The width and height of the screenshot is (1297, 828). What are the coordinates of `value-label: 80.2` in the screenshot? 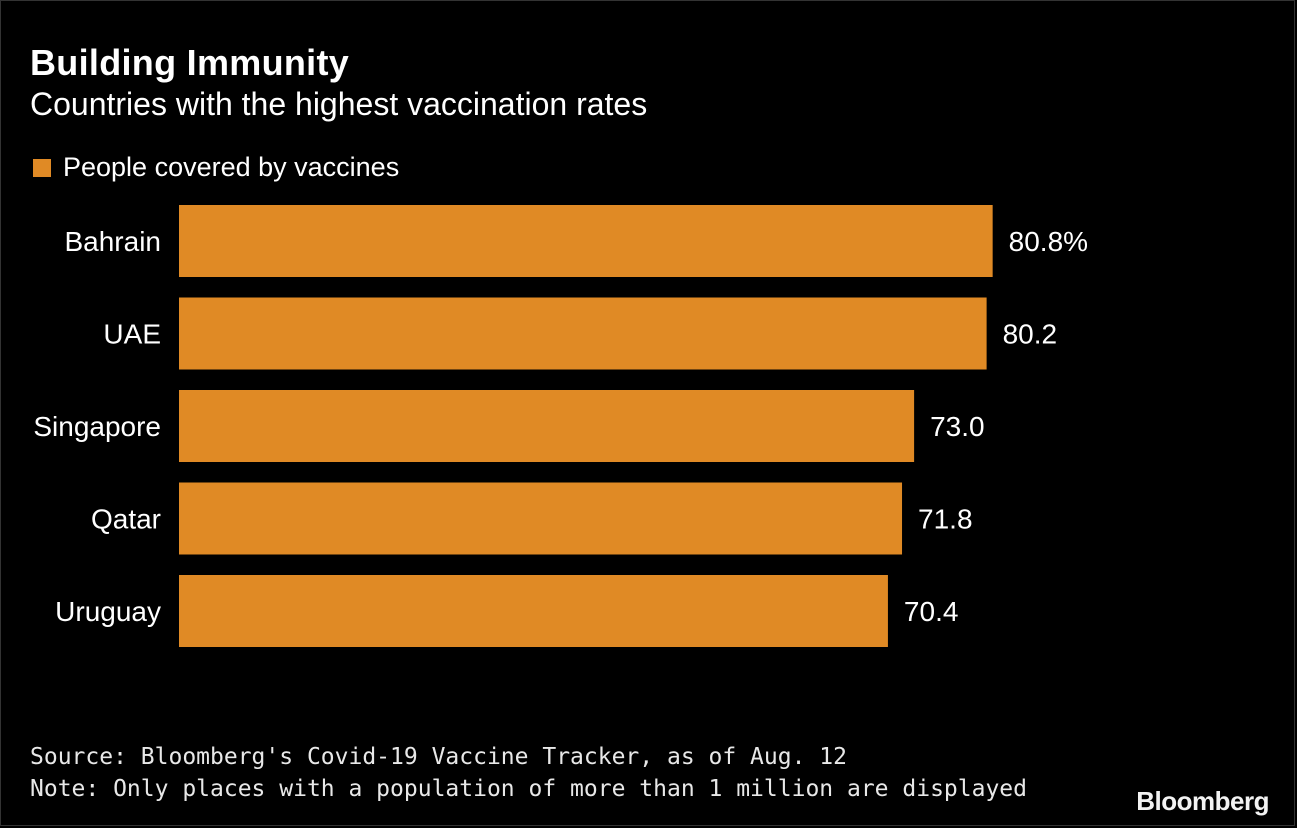 It's located at (1030, 334).